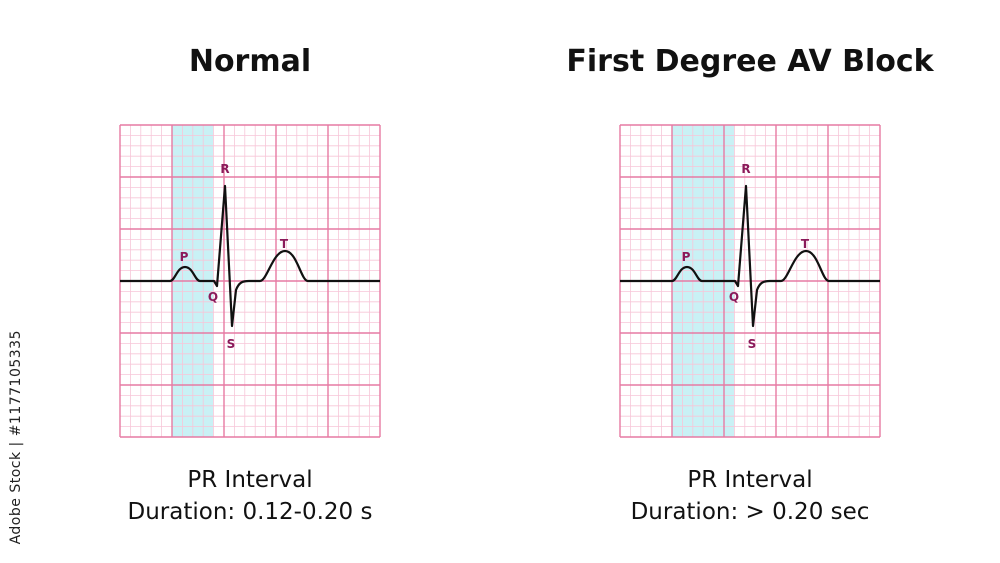 Image resolution: width=1000 pixels, height=563 pixels. I want to click on pr-duration-normal: Duration: 0.12-0.20 s, so click(250, 512).